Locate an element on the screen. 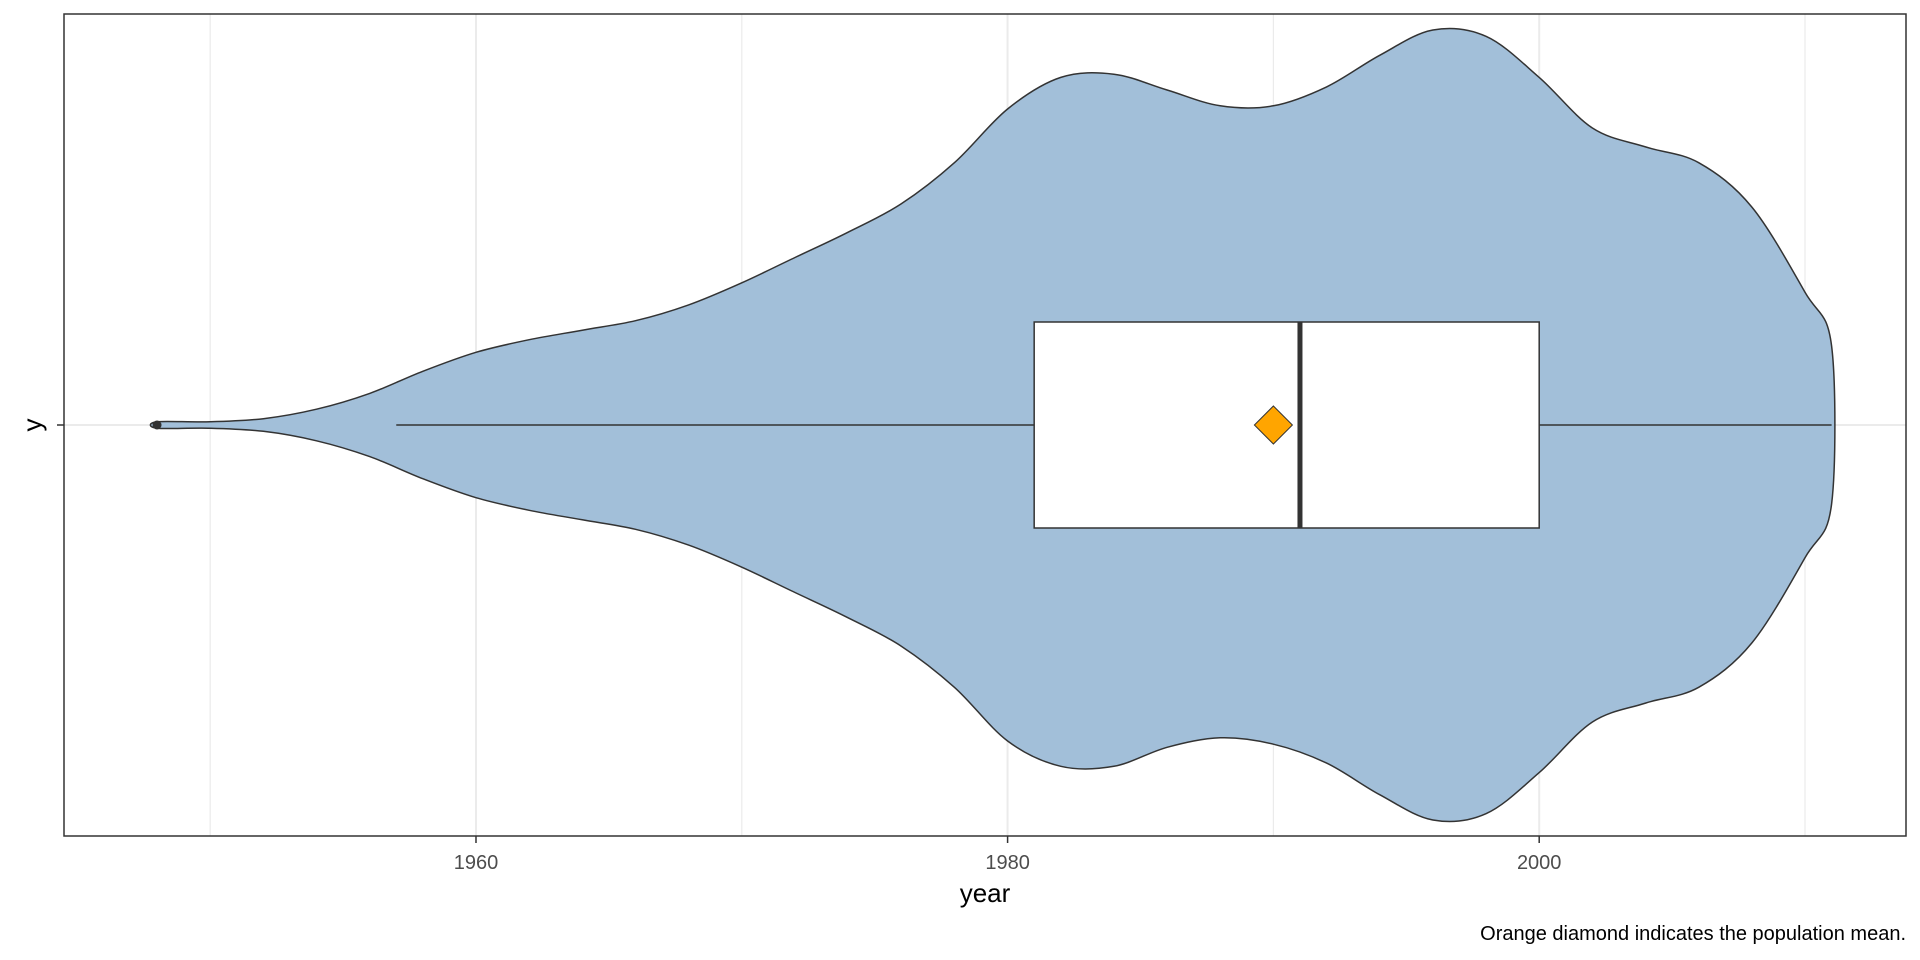  outlier-point is located at coordinates (157, 425).